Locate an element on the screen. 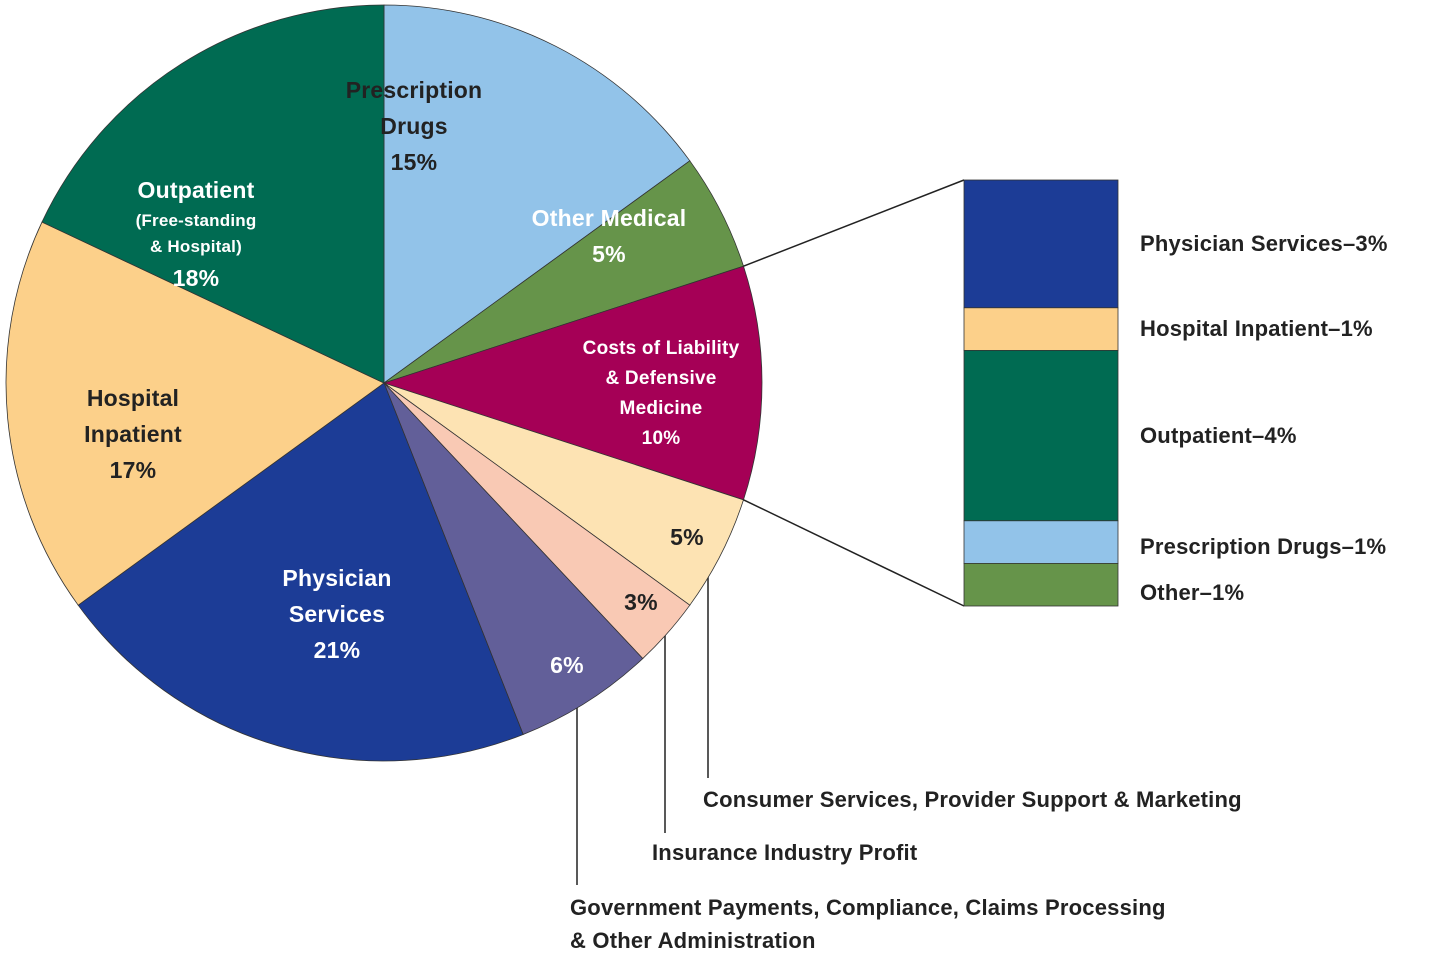 This screenshot has width=1455, height=957. slice-label: 3% is located at coordinates (641, 602).